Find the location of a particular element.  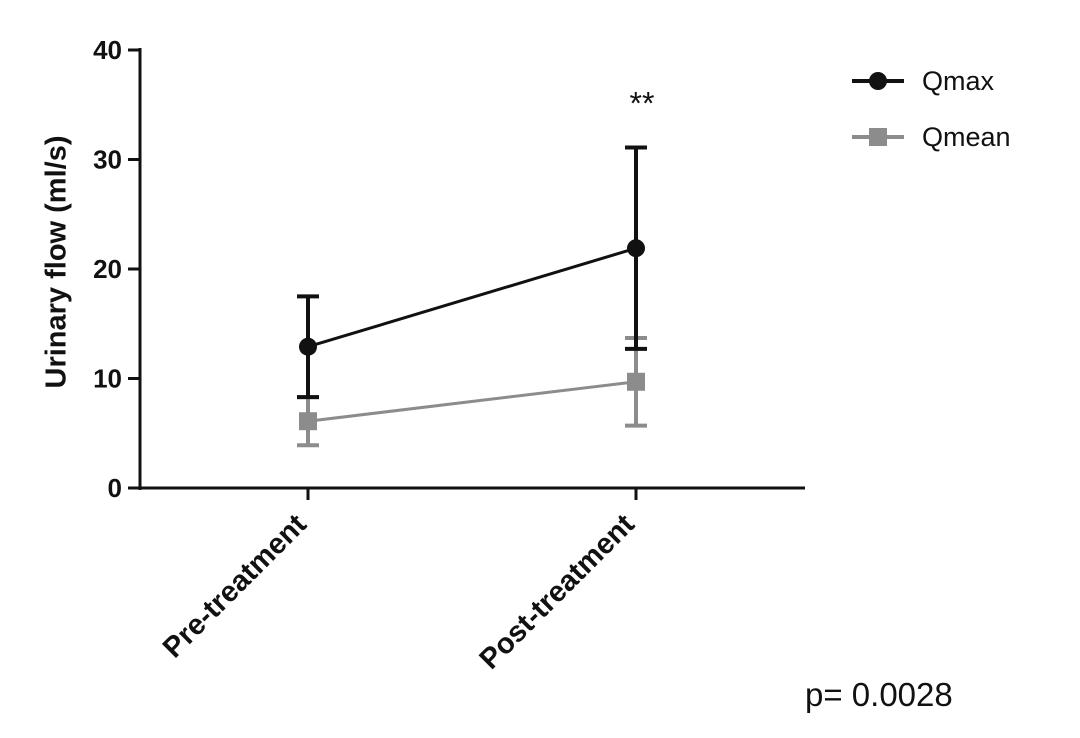

y-tick-label: 30 is located at coordinates (107, 160).